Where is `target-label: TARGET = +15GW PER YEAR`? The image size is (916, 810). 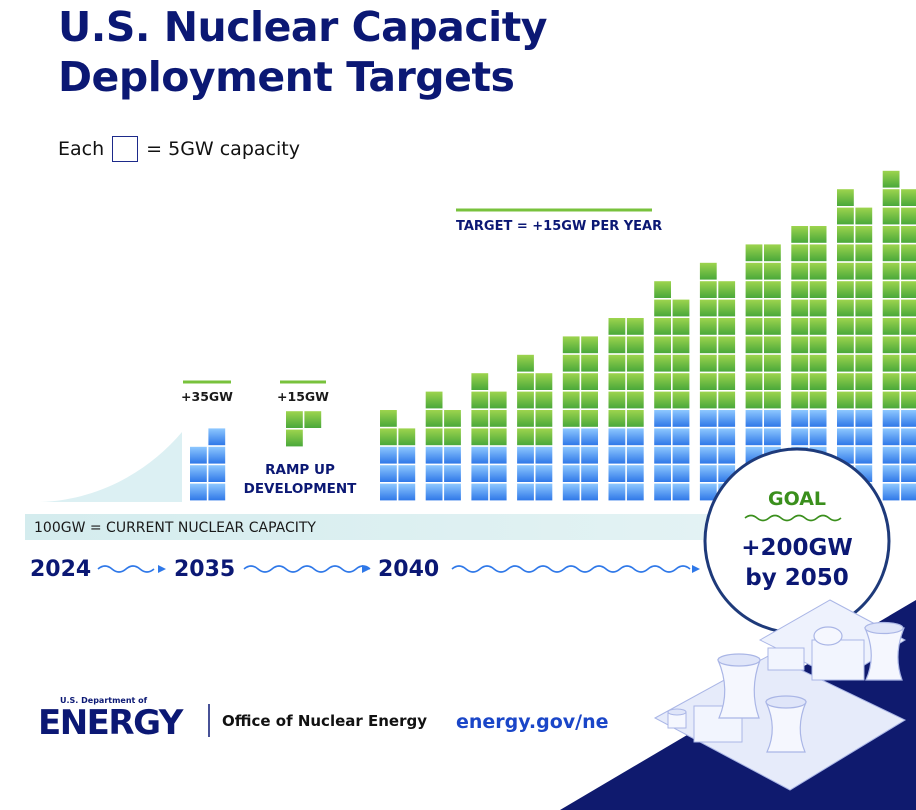
target-label: TARGET = +15GW PER YEAR is located at coordinates (559, 226).